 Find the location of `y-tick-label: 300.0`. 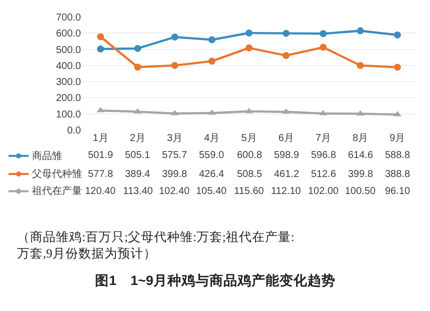

y-tick-label: 300.0 is located at coordinates (69, 82).